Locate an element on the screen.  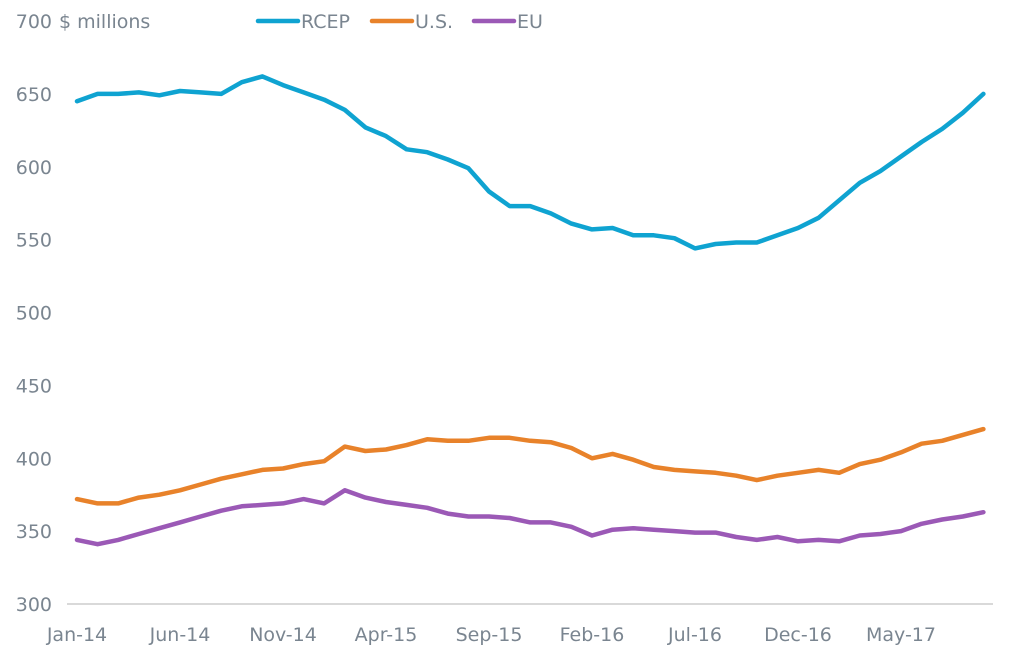
y-axis-ticks: 300 350 400 450 500 550 600 650 700 is located at coordinates (34, 313).